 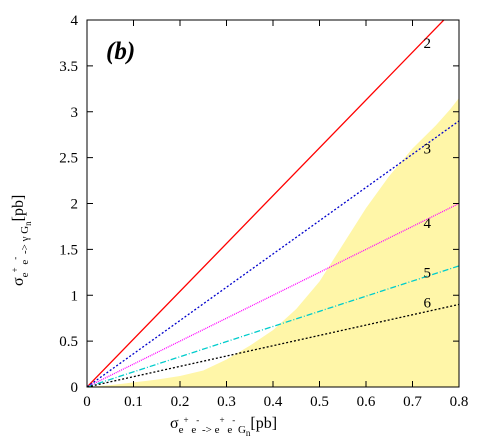 I want to click on x-tick-label: 0.3, so click(x=226, y=402).